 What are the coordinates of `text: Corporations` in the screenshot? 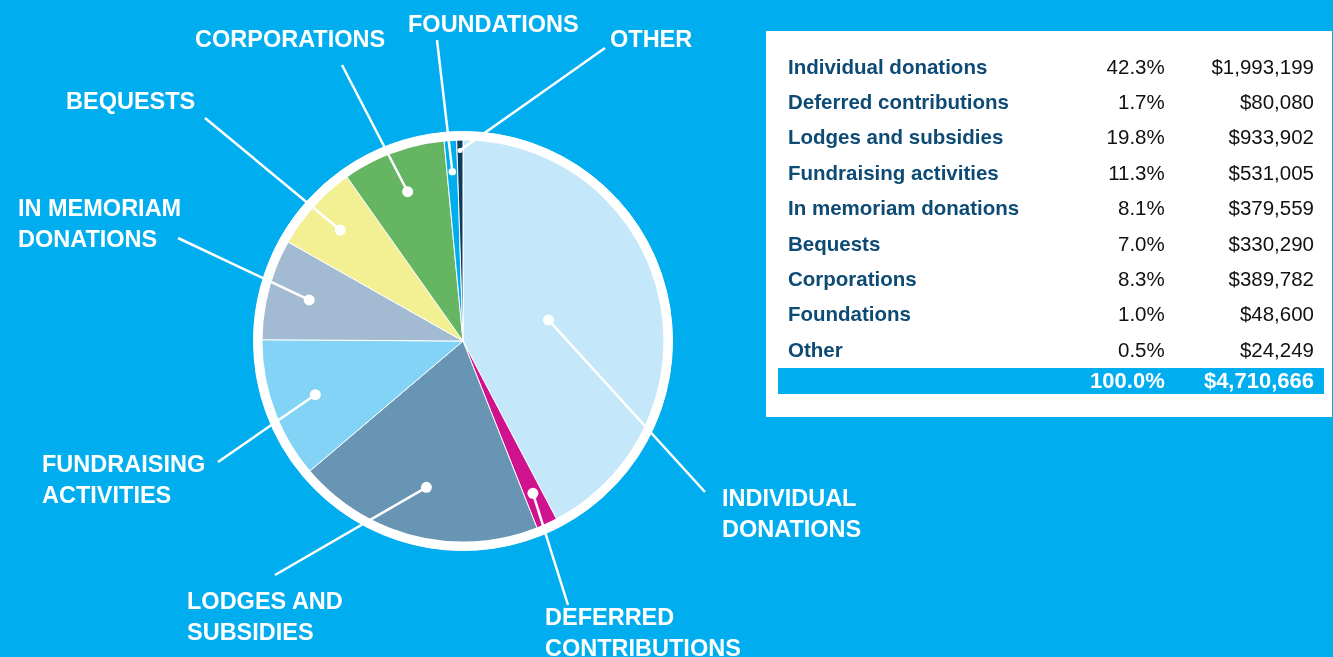 It's located at (852, 279).